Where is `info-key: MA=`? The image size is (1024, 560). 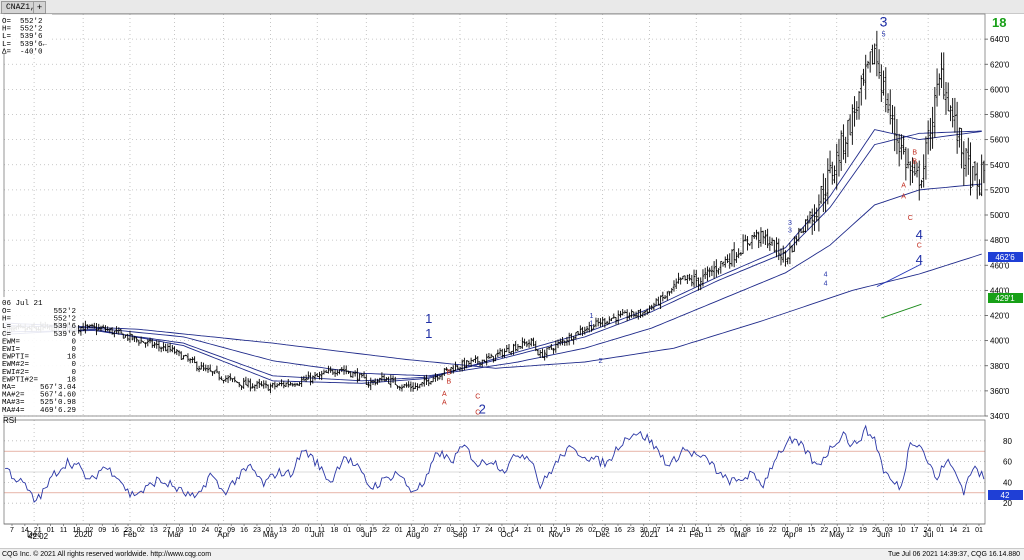 info-key: MA= is located at coordinates (9, 388).